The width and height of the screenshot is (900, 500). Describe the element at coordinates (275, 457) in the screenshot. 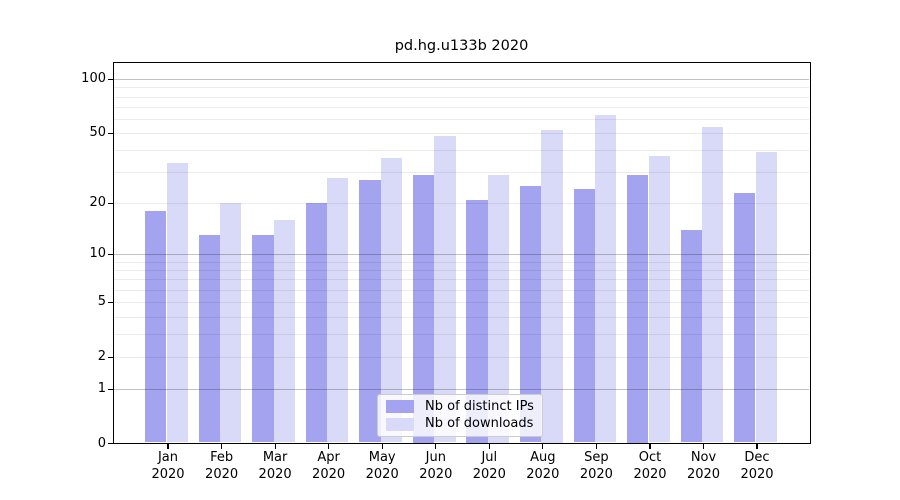

I see `x-label-month: Mar` at that location.